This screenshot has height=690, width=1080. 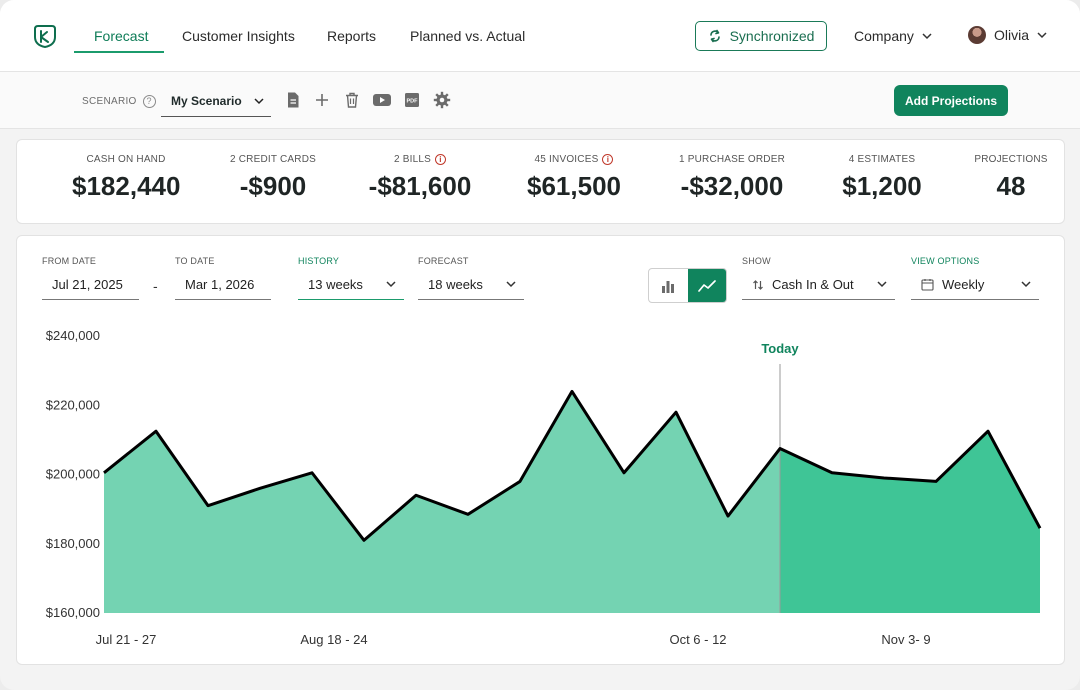 I want to click on scenario-label-text: SCENARIO, so click(x=109, y=101).